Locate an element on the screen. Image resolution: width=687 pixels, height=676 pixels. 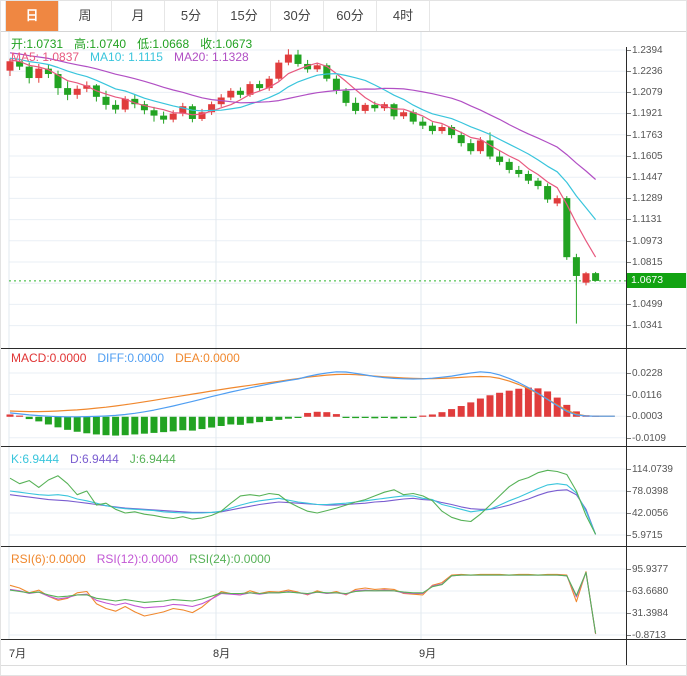
ohlc-open: 开:1.0731 is located at coordinates (37, 44).